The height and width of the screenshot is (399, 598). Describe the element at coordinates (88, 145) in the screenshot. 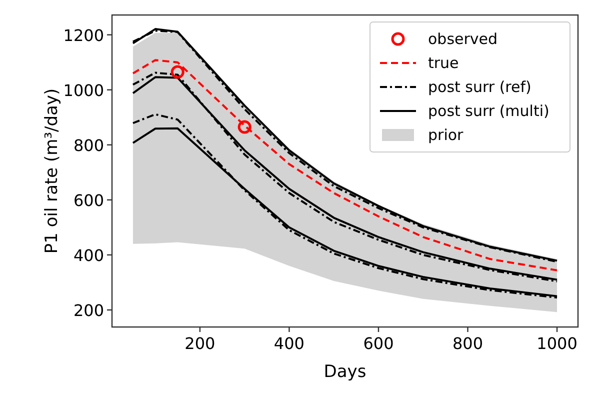

I see `y-tick-label: 800` at that location.